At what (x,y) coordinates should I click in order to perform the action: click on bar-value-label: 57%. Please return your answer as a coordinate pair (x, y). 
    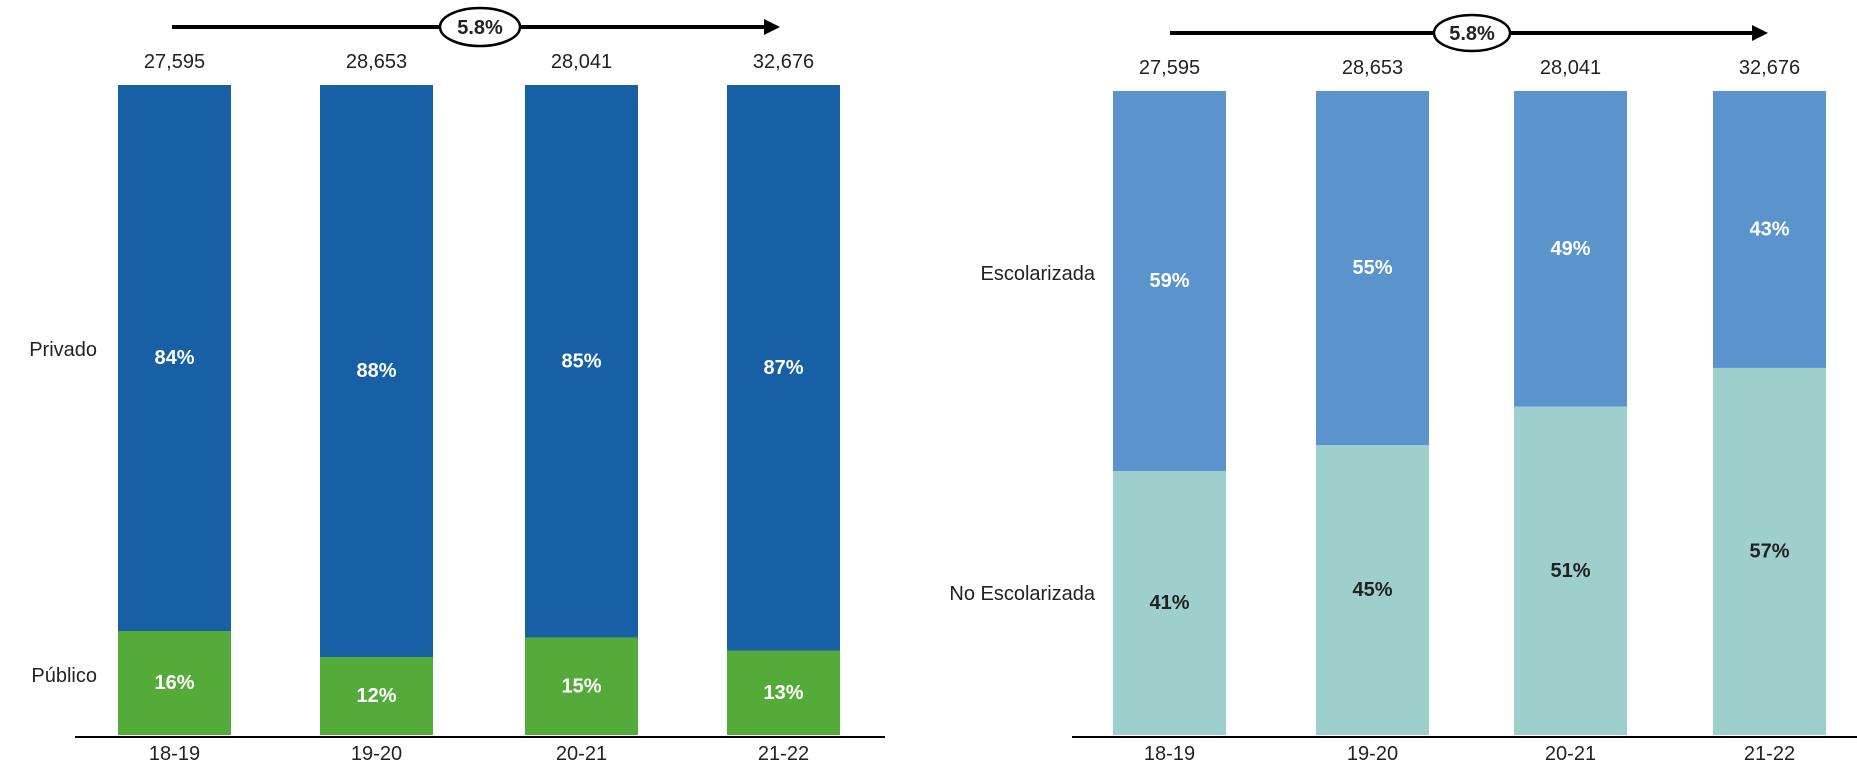
    Looking at the image, I should click on (1769, 551).